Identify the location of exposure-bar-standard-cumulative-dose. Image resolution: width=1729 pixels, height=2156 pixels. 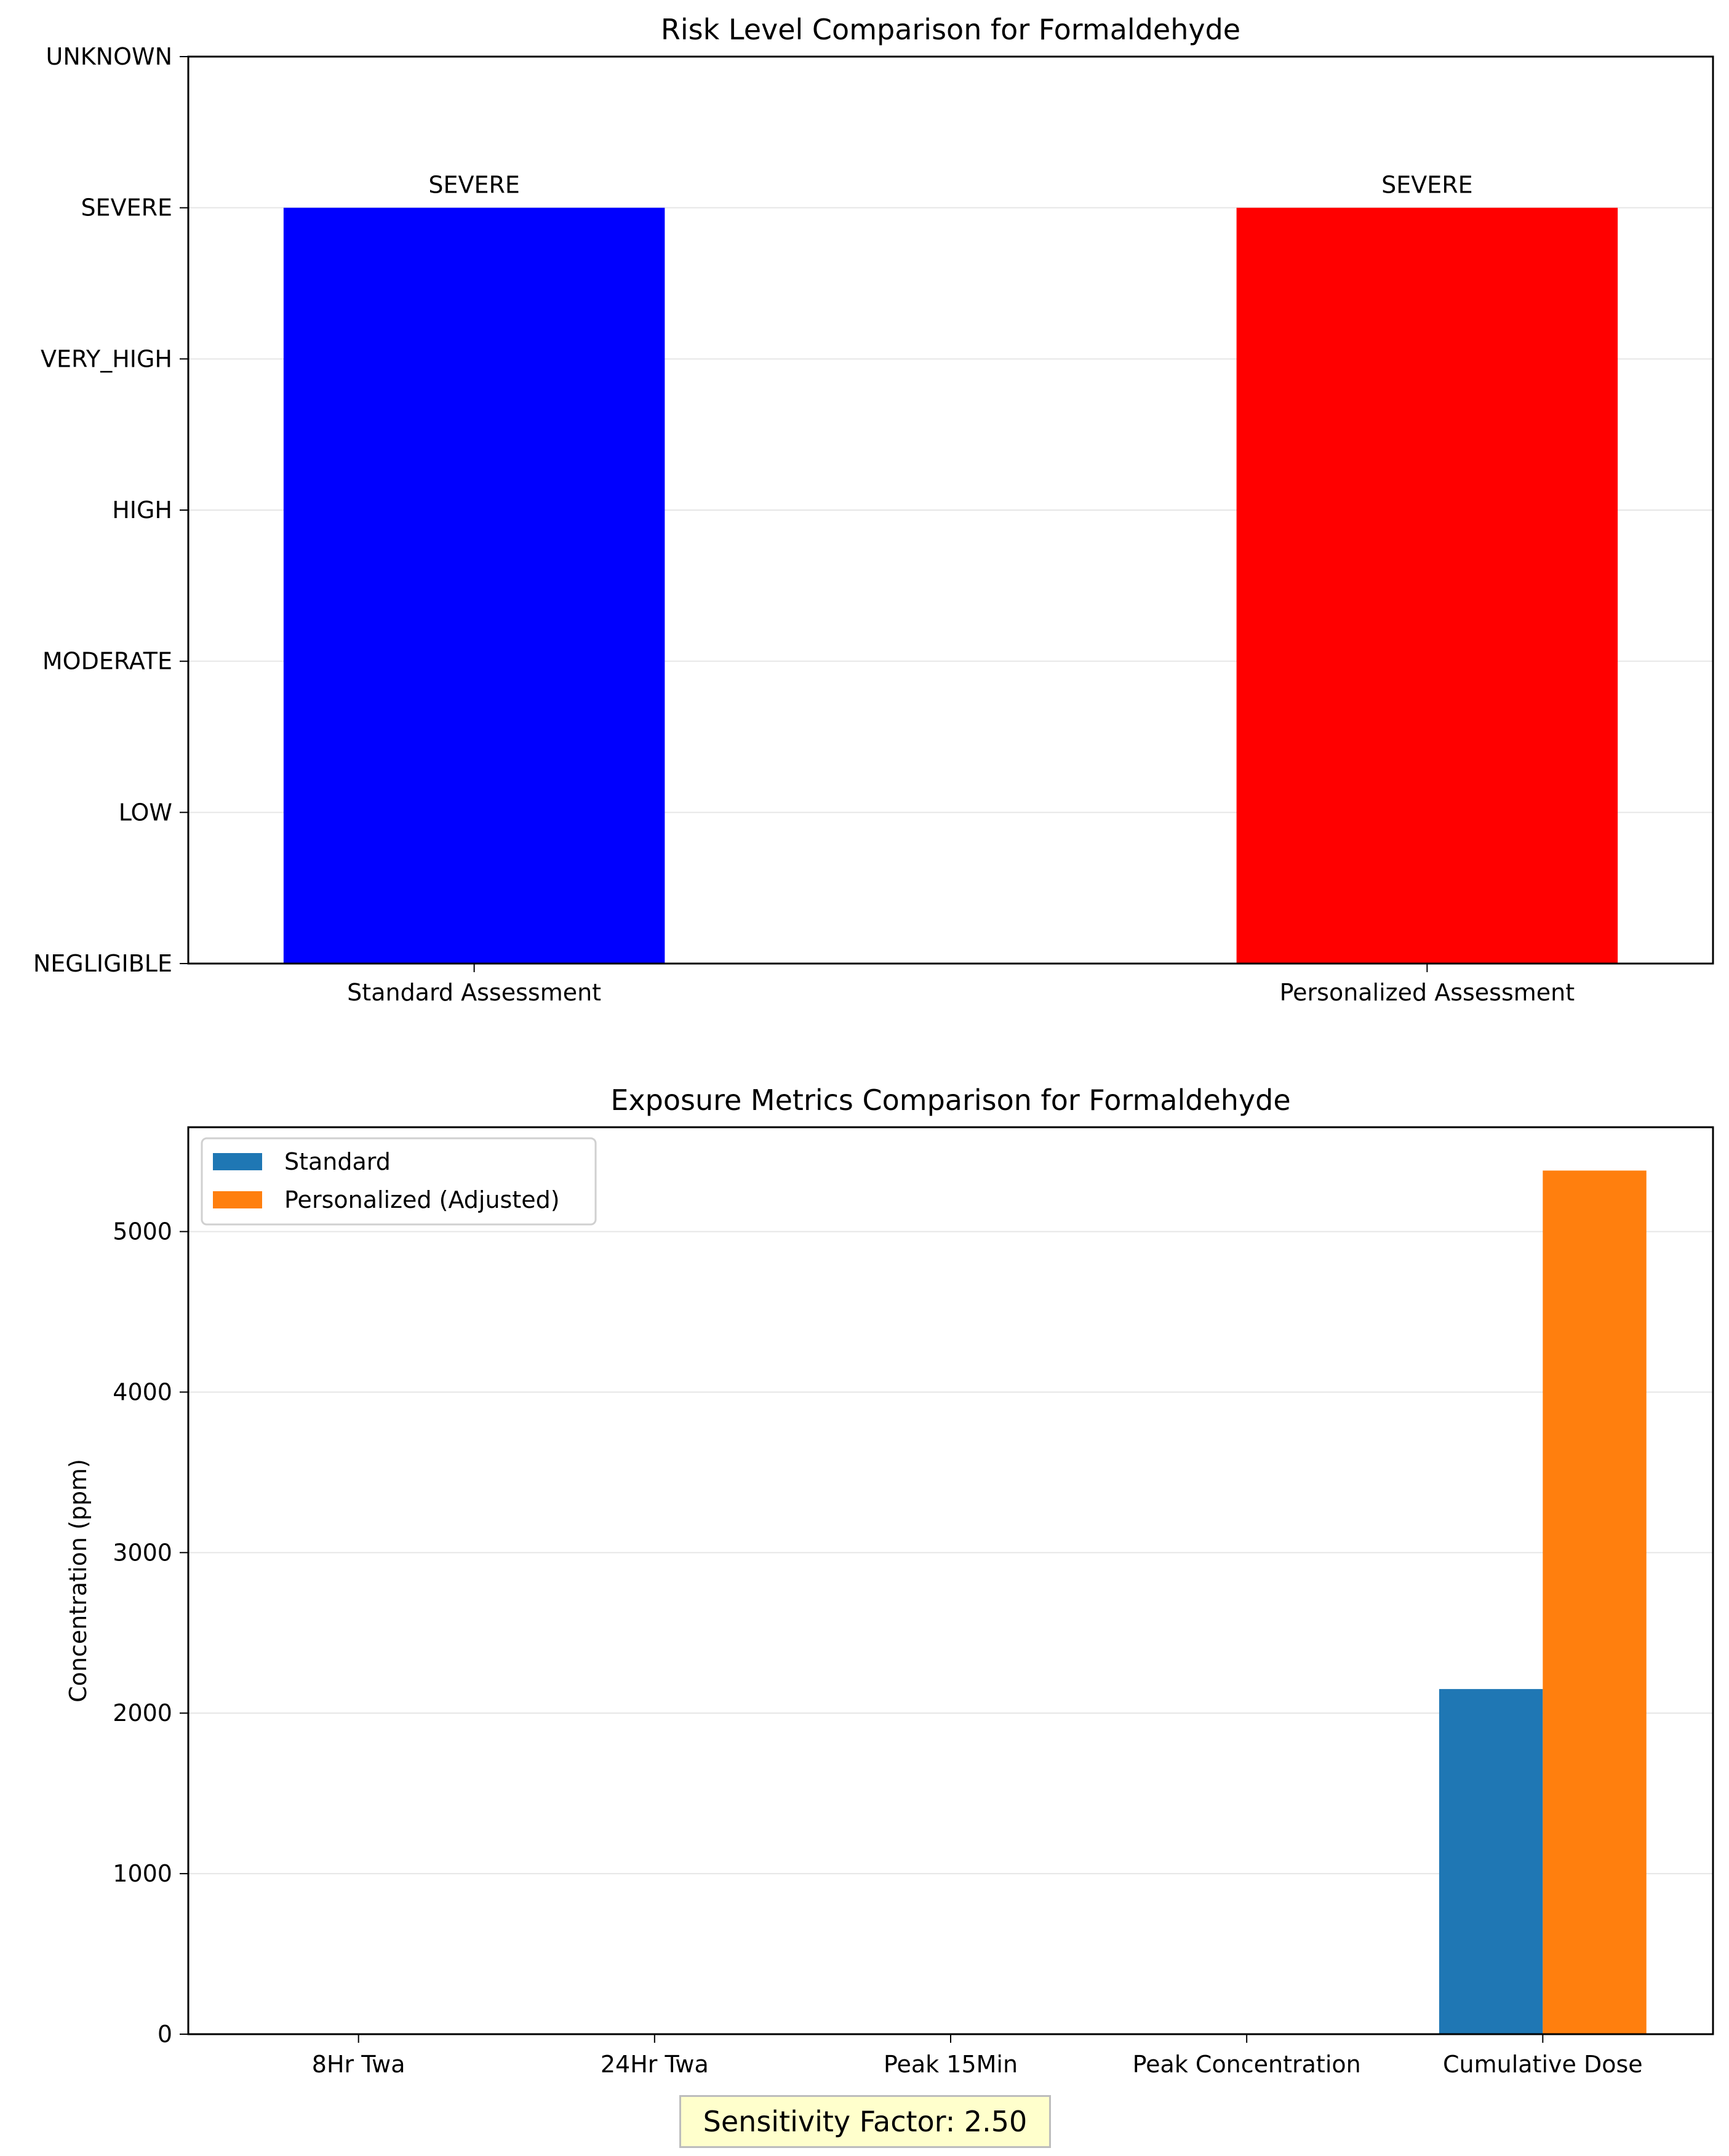
(1491, 1861).